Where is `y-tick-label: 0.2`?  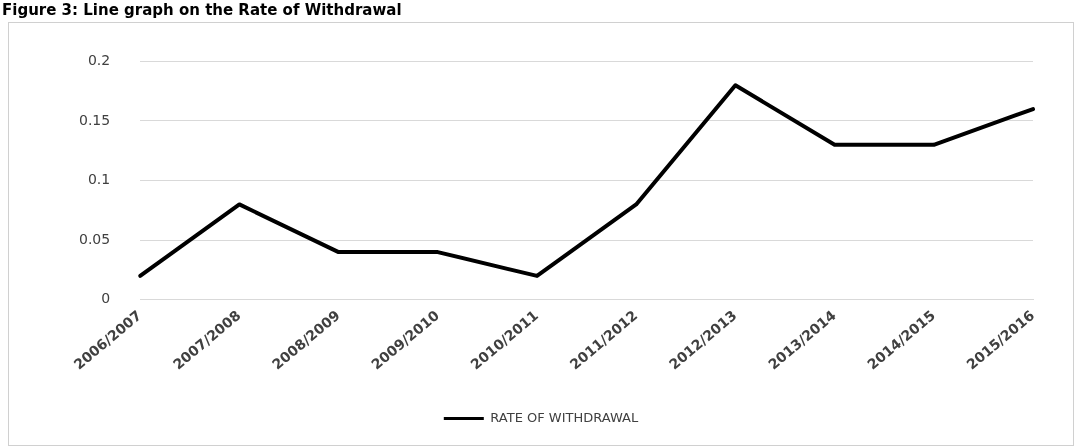 y-tick-label: 0.2 is located at coordinates (99, 60).